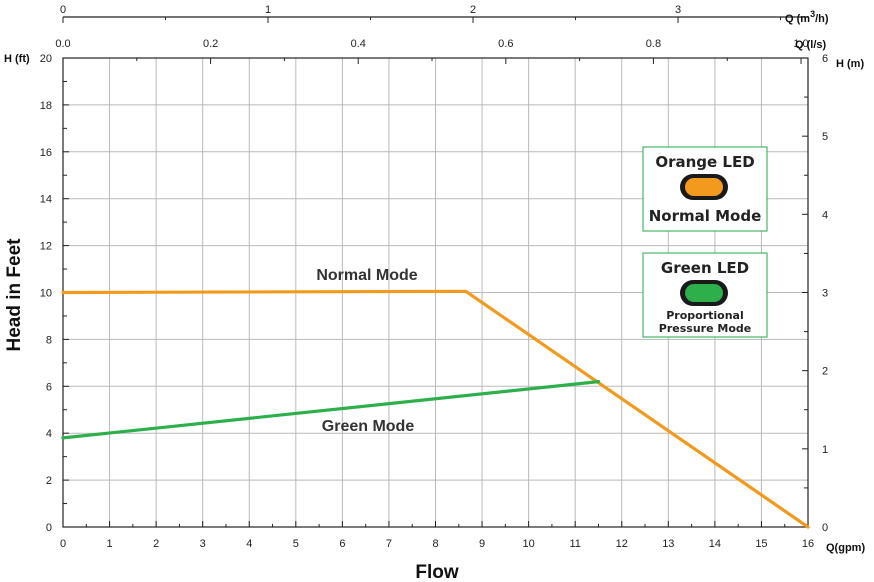  Describe the element at coordinates (825, 528) in the screenshot. I see `right-tick-label: 0` at that location.